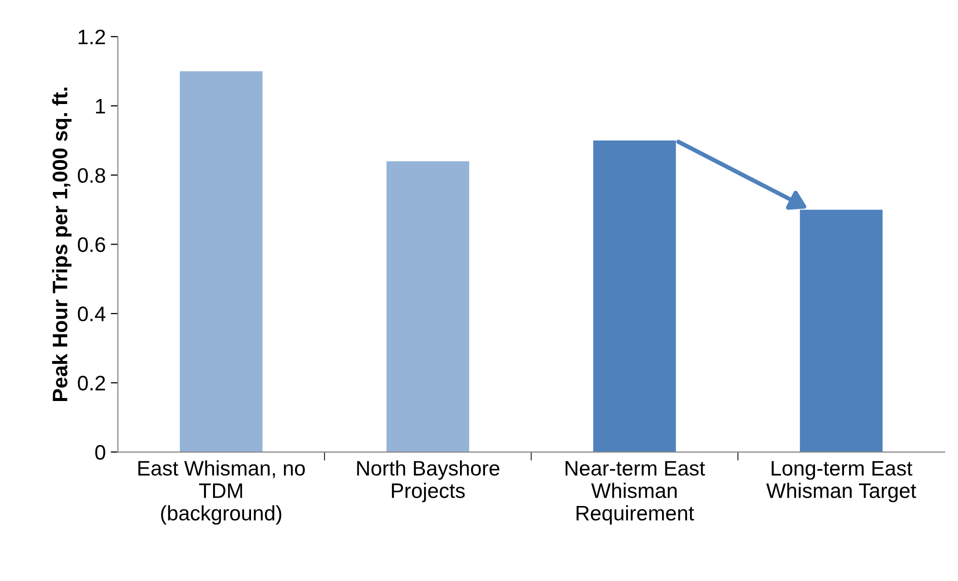 This screenshot has height=581, width=958. Describe the element at coordinates (92, 175) in the screenshot. I see `y-tick-label: 0.8` at that location.